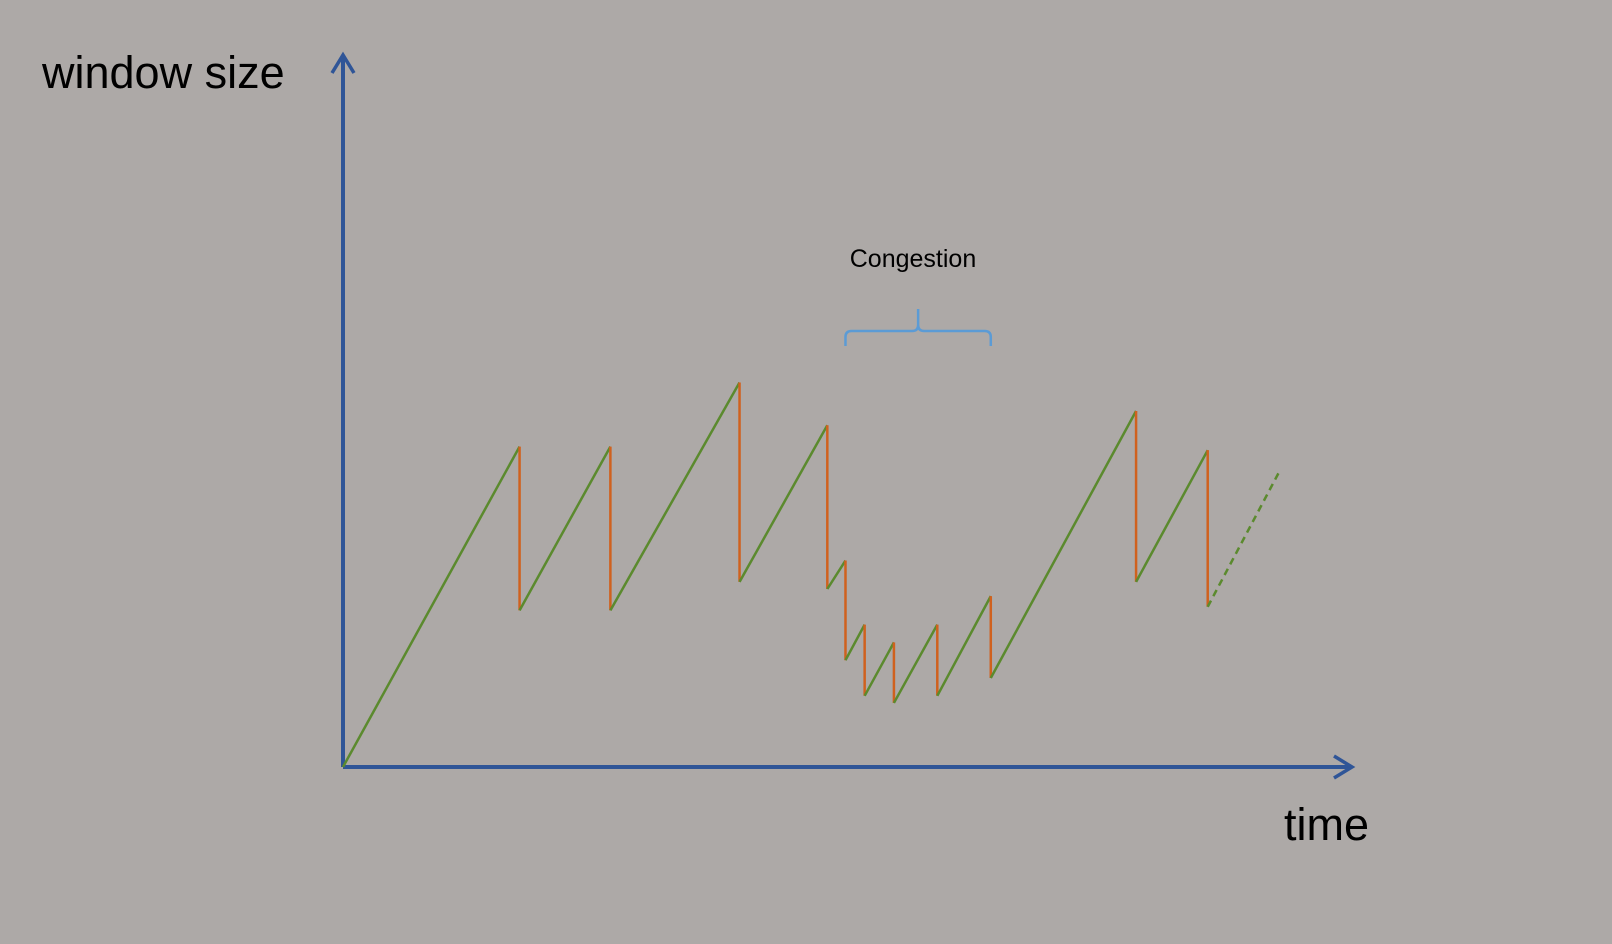  I want to click on congestion-label: Congestion, so click(913, 259).